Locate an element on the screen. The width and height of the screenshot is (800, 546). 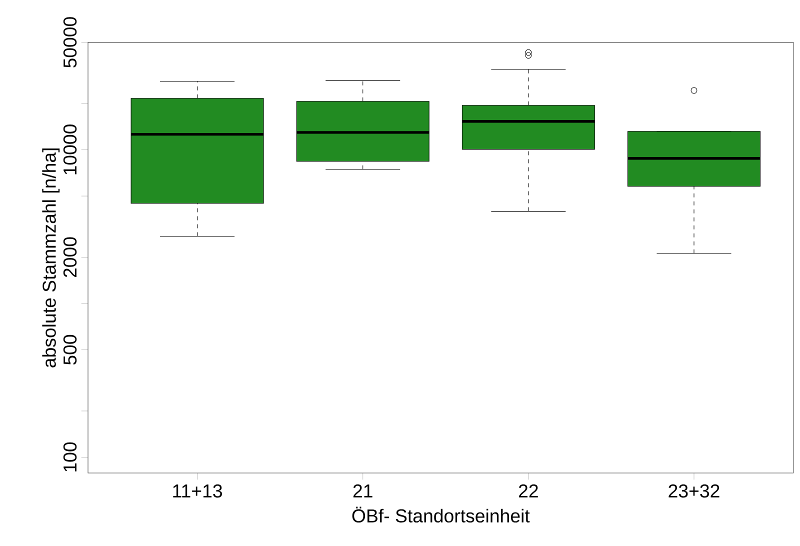
y-axis-title: absolute Stammzahl [n/ha] is located at coordinates (51, 258).